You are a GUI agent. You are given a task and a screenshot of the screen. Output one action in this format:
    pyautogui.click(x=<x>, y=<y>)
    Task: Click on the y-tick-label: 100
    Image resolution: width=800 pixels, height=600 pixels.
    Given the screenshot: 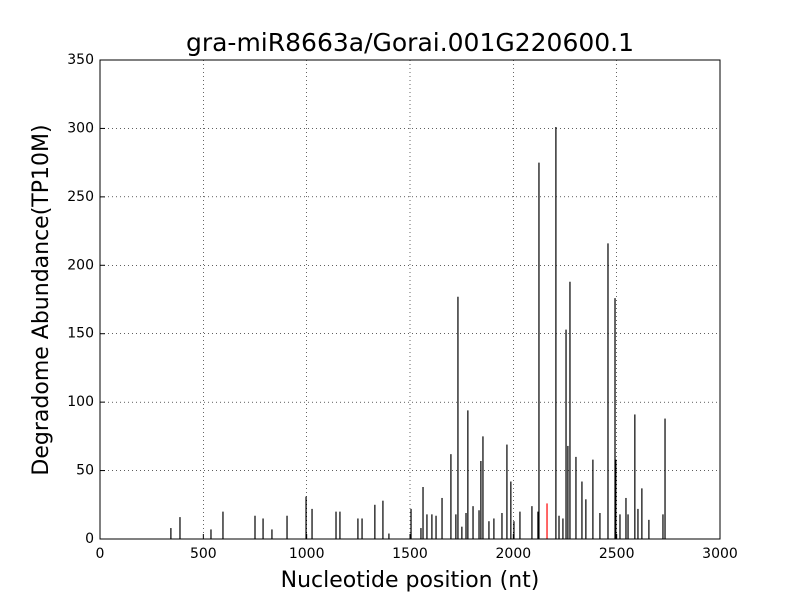 What is the action you would take?
    pyautogui.click(x=80, y=402)
    